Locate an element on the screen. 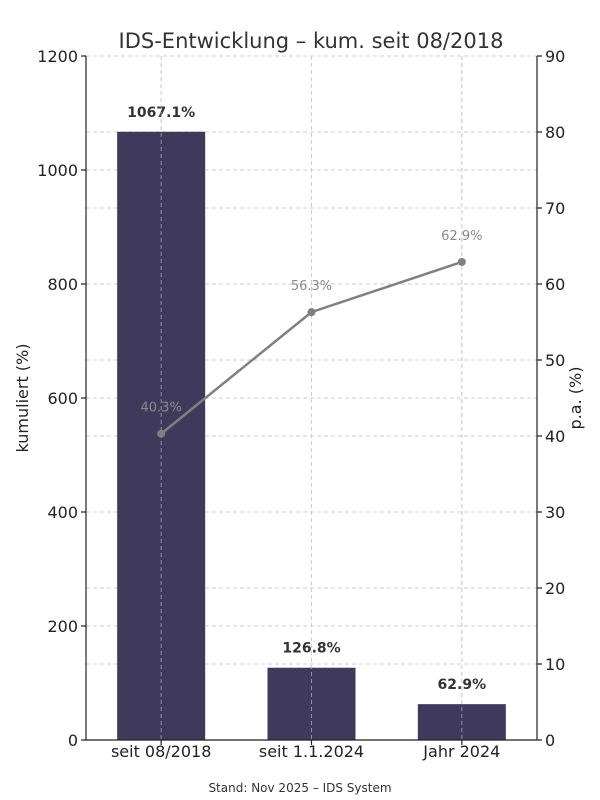  y-tick-right-label: 80 is located at coordinates (555, 132).